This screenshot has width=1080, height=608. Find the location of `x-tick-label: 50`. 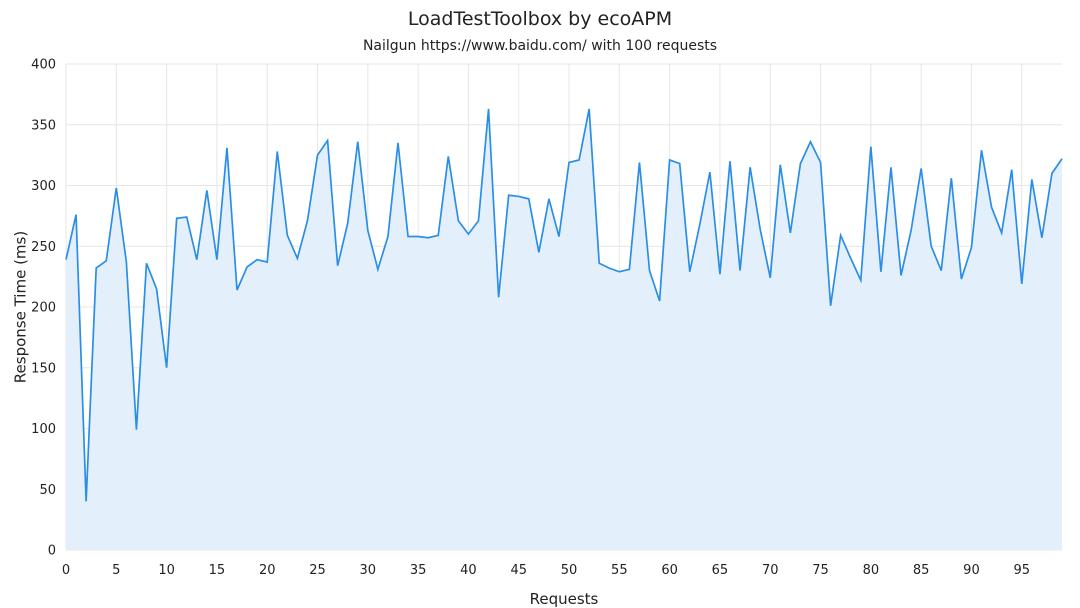

x-tick-label: 50 is located at coordinates (569, 570).